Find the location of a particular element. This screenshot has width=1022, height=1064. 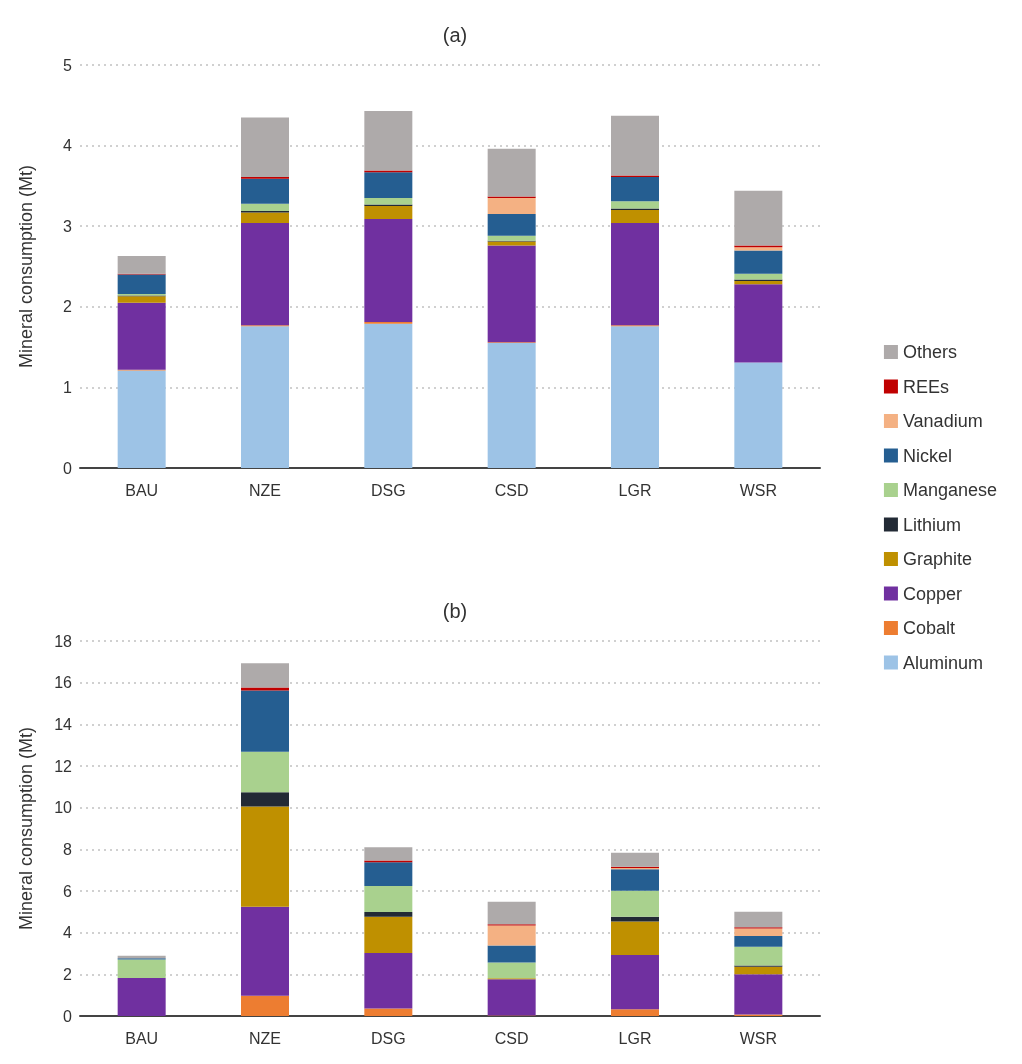

y-tick-label: 6 is located at coordinates (68, 891).